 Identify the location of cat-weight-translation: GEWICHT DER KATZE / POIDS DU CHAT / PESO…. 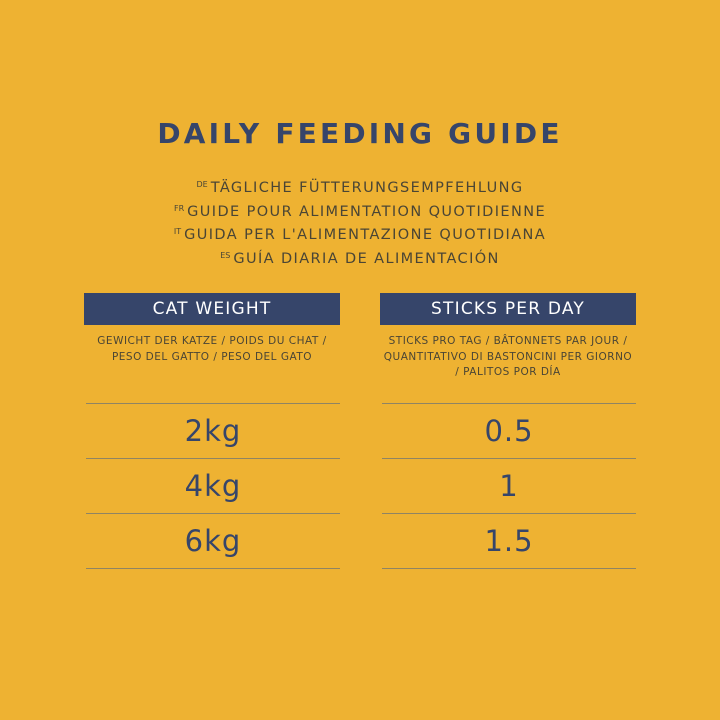
(212, 349).